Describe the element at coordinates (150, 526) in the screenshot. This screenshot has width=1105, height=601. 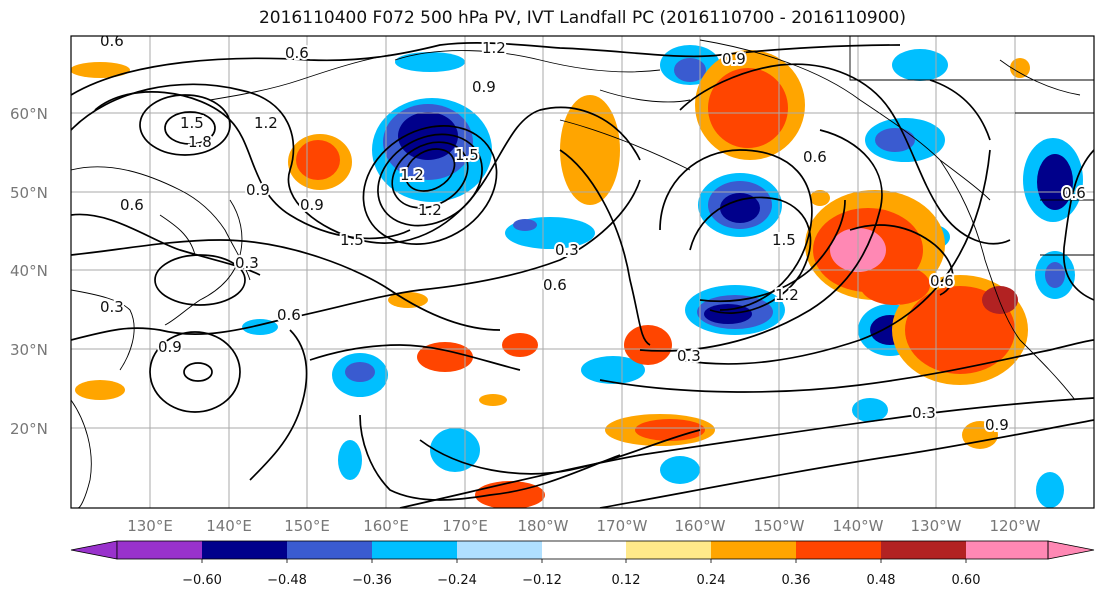
I see `lon-label: 130°E` at that location.